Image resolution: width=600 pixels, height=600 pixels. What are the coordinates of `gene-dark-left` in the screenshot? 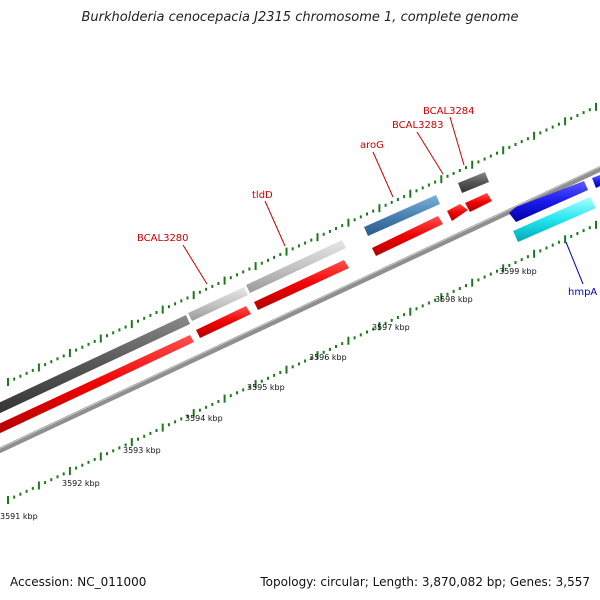 It's located at (95, 364).